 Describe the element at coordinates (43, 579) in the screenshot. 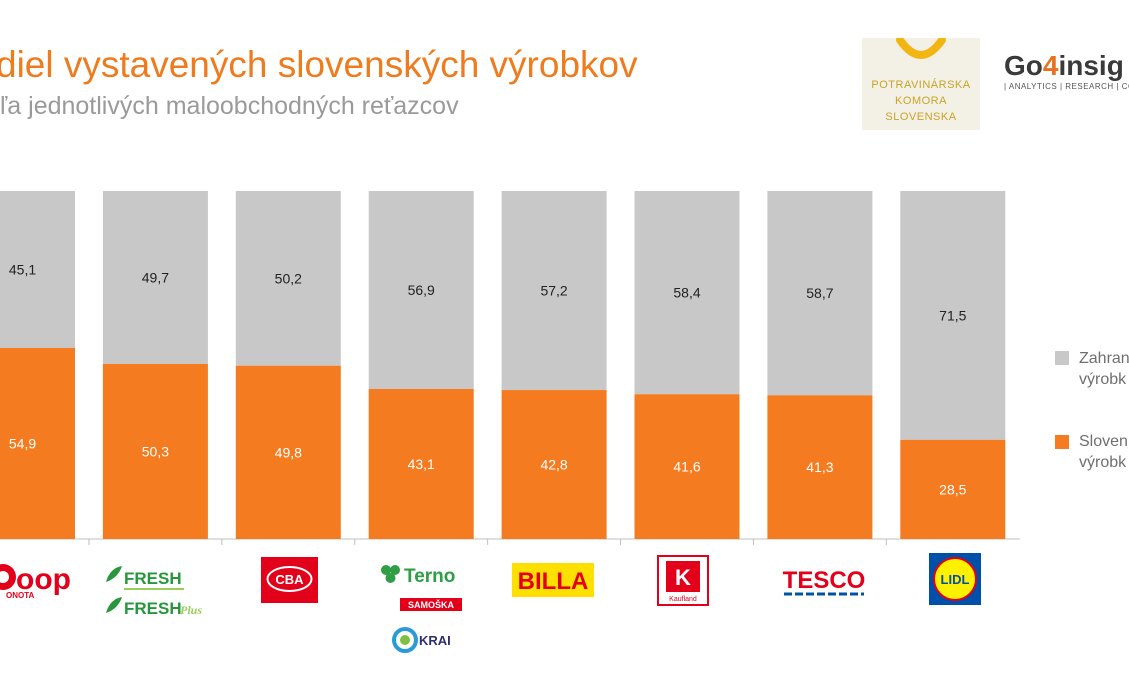

I see `coop-logo-text: oop` at that location.